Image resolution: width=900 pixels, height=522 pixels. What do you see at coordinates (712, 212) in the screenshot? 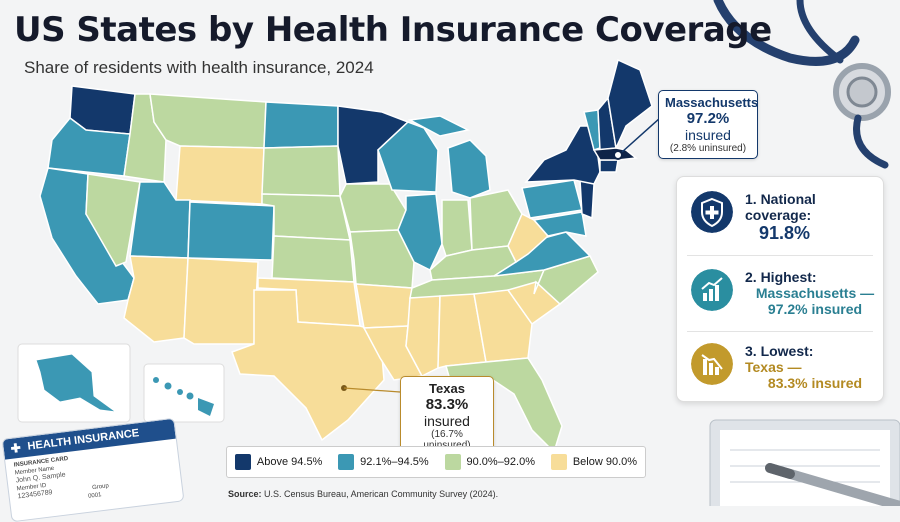
I see `shield-icon` at bounding box center [712, 212].